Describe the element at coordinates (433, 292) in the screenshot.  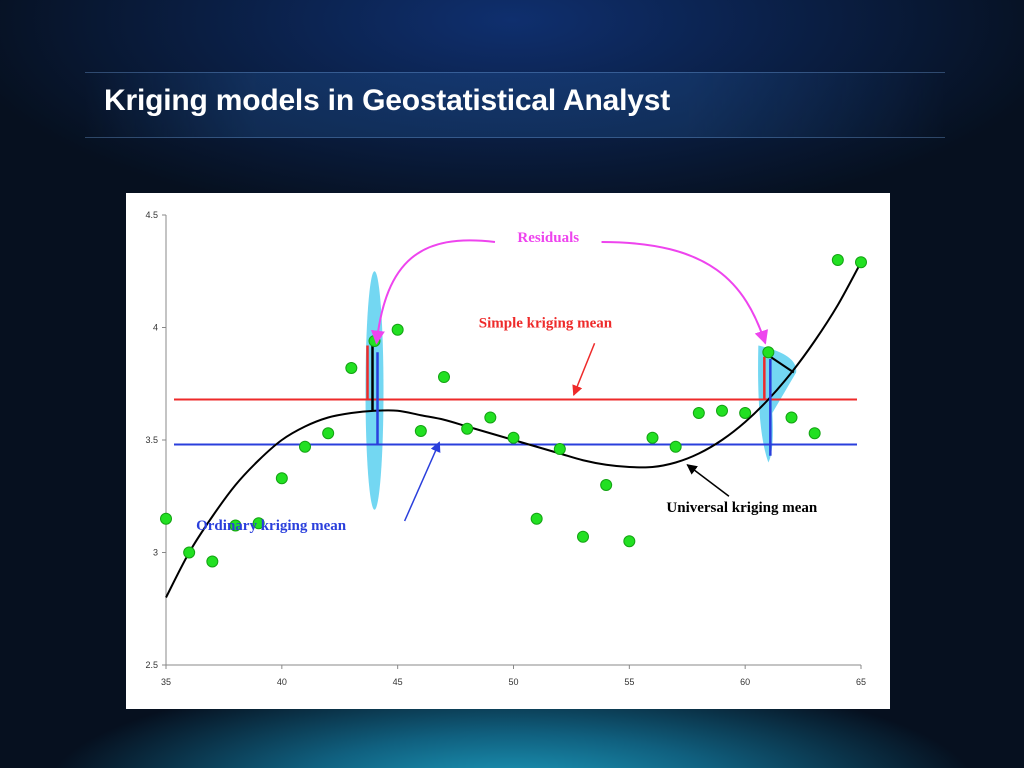
I see `residuals-arrow-left` at that location.